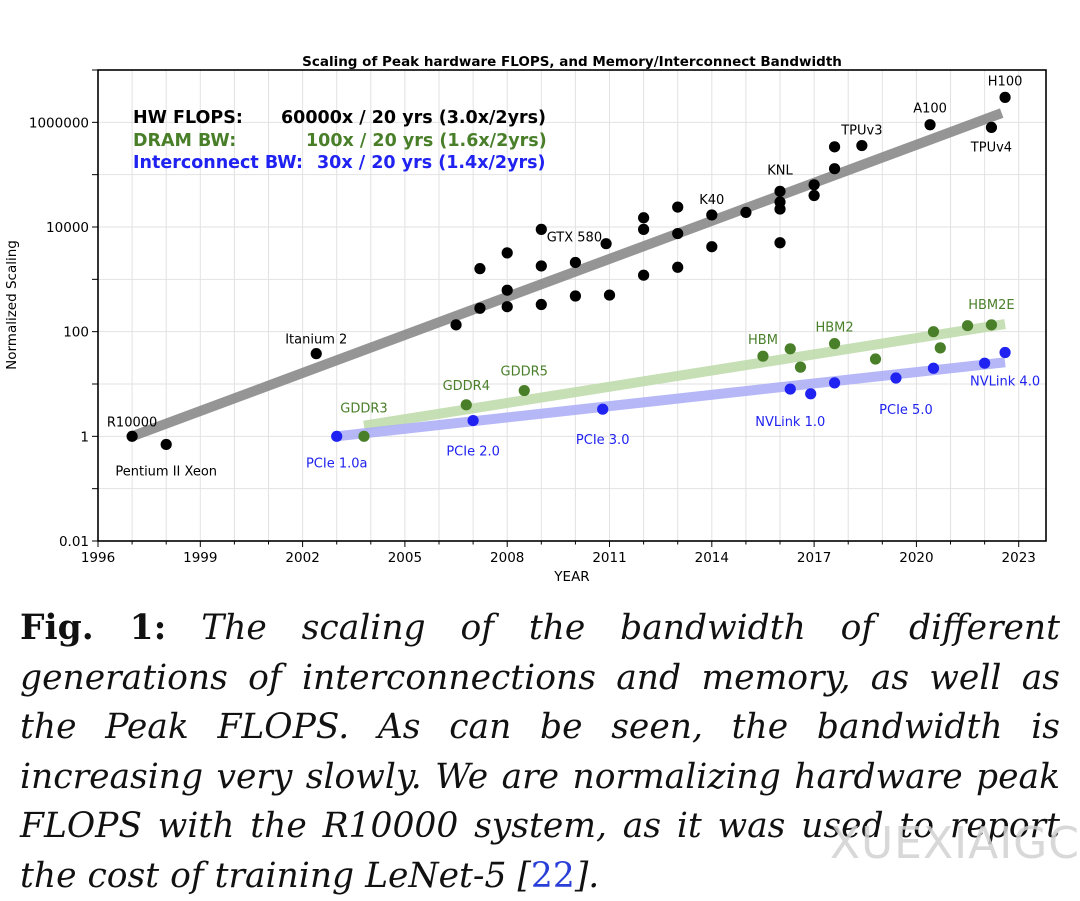 Image resolution: width=1080 pixels, height=901 pixels. Describe the element at coordinates (790, 422) in the screenshot. I see `point-label: NVLink 1.0` at that location.